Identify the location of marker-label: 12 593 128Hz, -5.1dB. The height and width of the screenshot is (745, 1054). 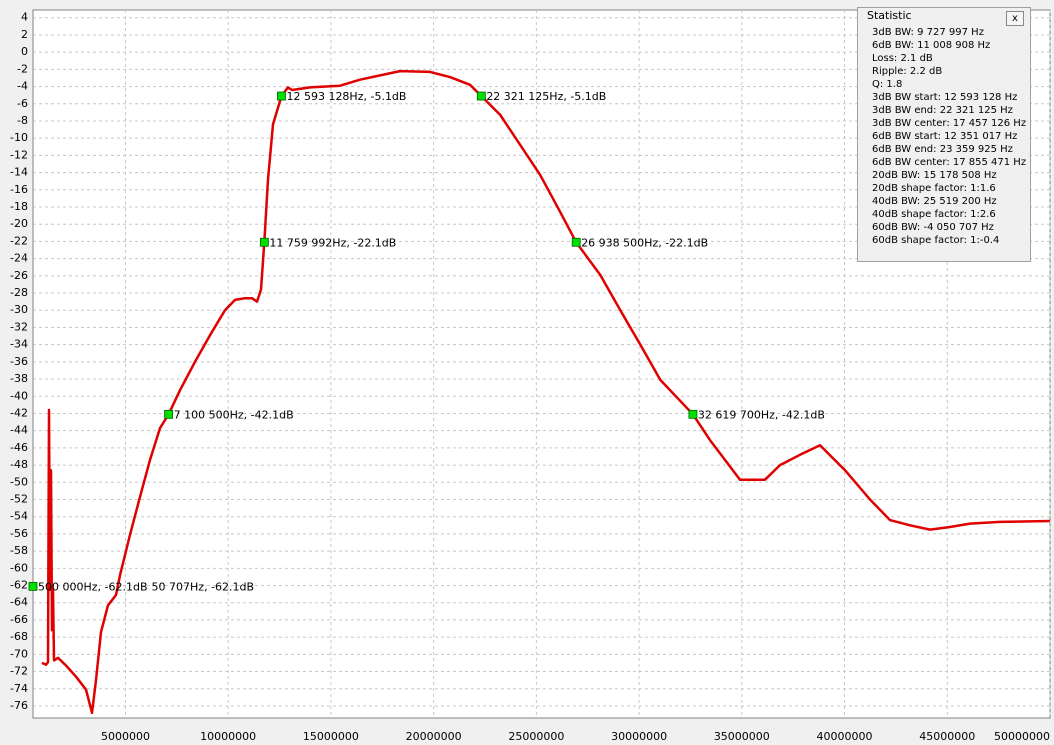
(346, 96).